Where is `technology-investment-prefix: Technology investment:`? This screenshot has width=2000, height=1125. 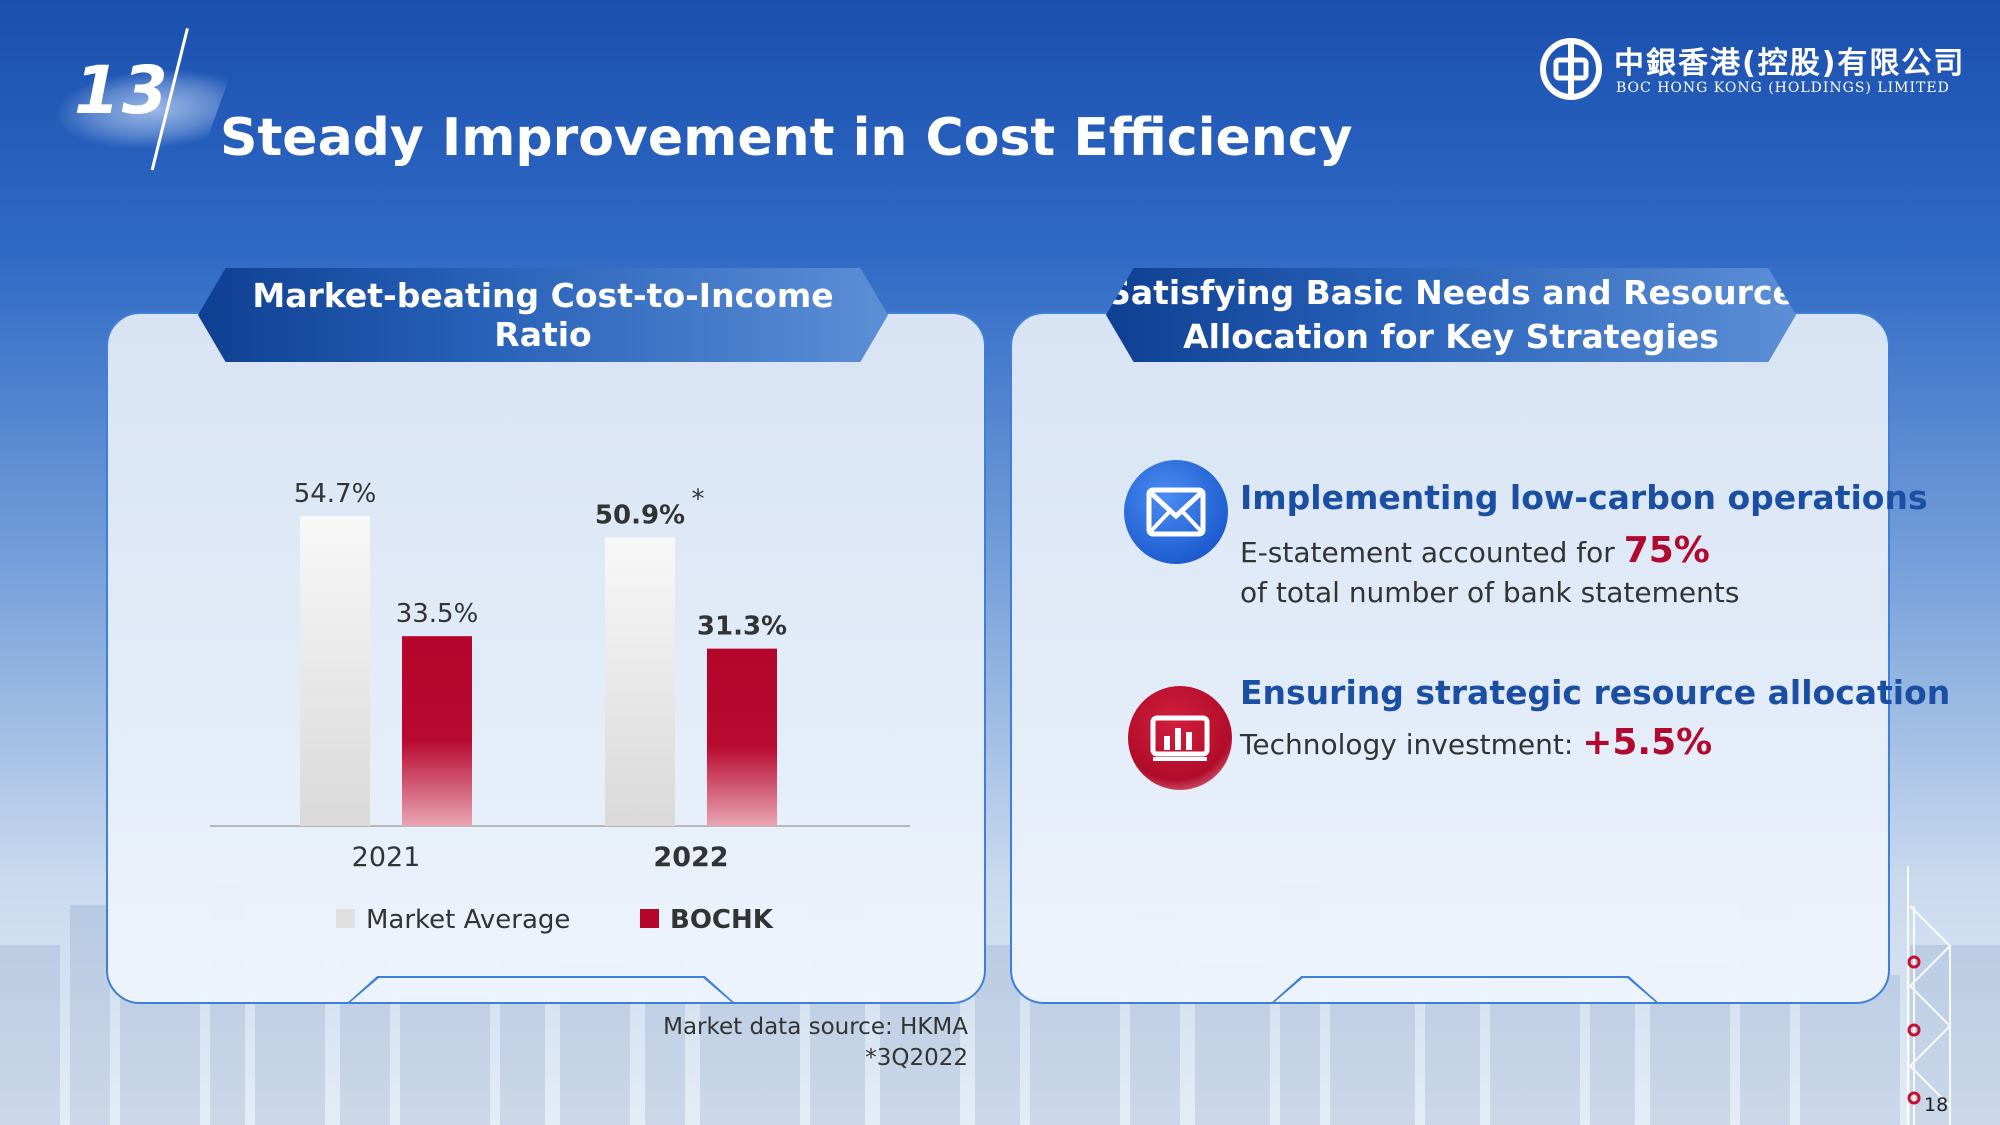 technology-investment-prefix: Technology investment: is located at coordinates (1411, 744).